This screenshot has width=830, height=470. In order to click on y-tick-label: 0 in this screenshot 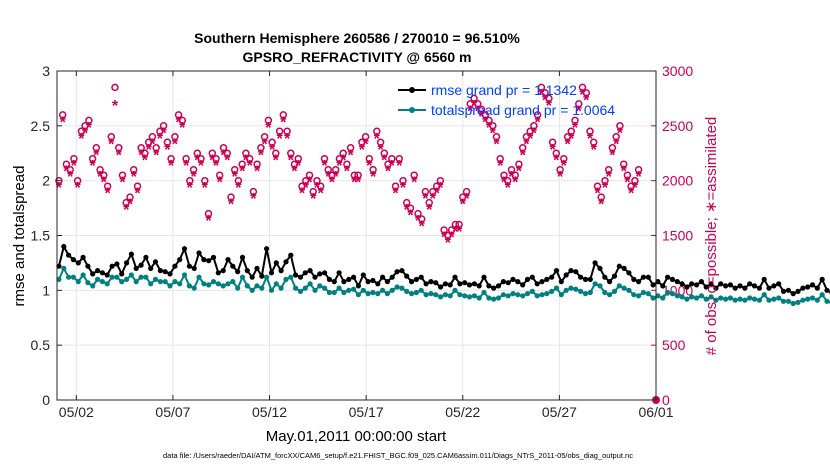, I will do `click(46, 400)`.